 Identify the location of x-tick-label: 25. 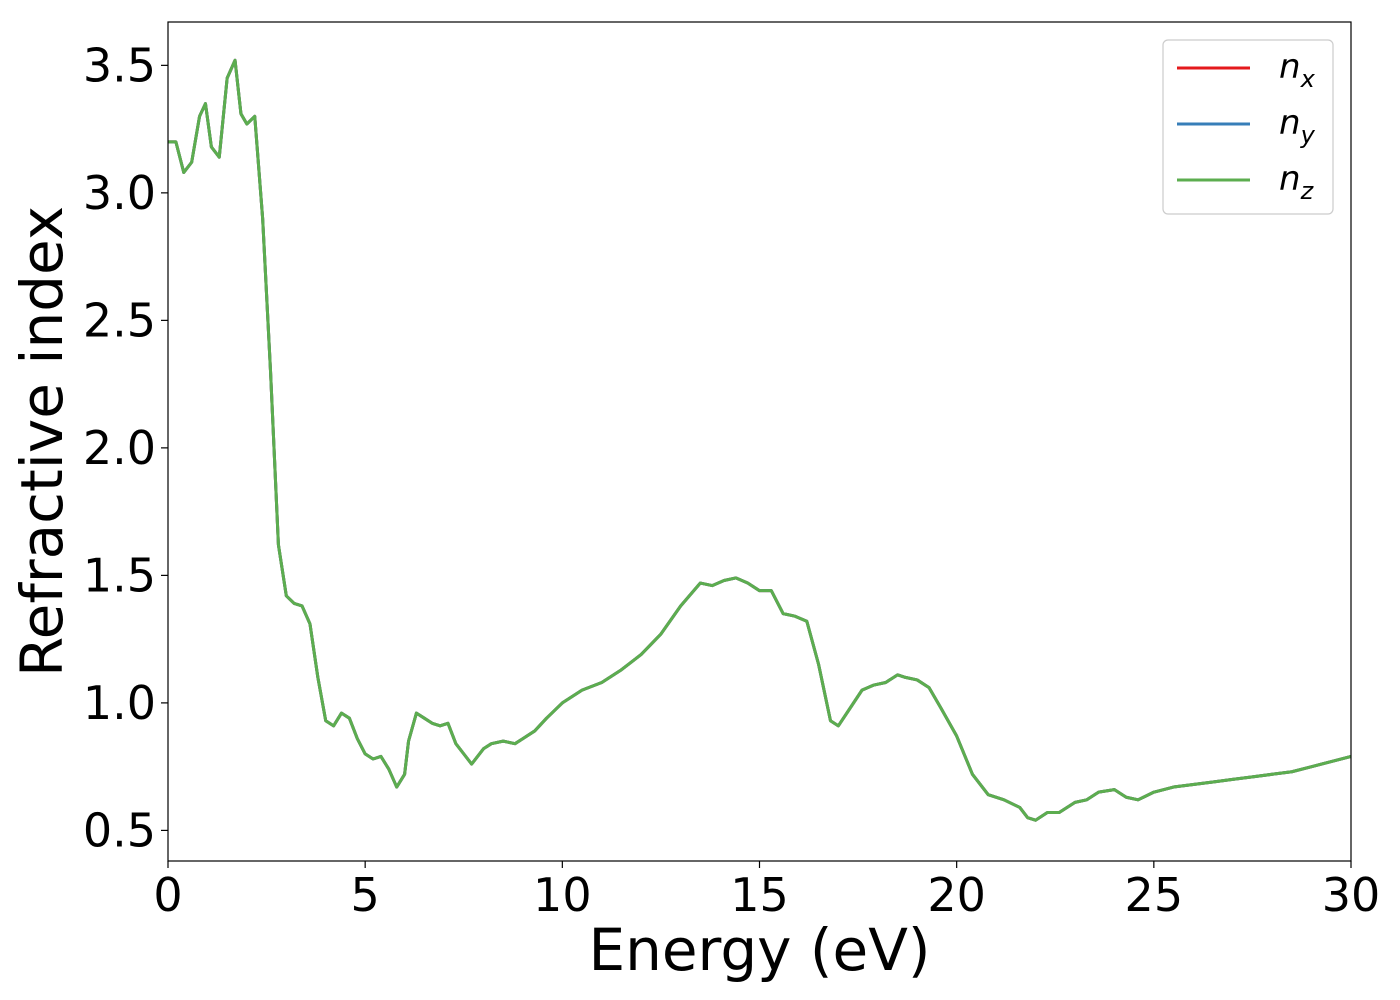
(1154, 895).